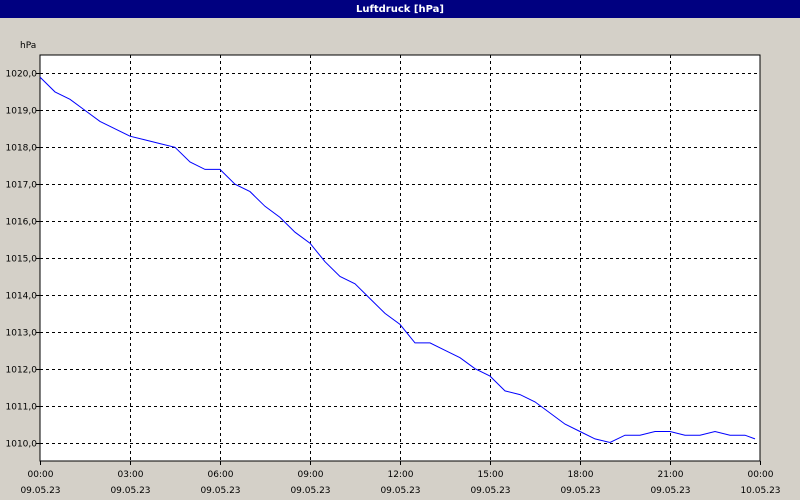  I want to click on x-tick-time-label: 06:00, so click(221, 475).